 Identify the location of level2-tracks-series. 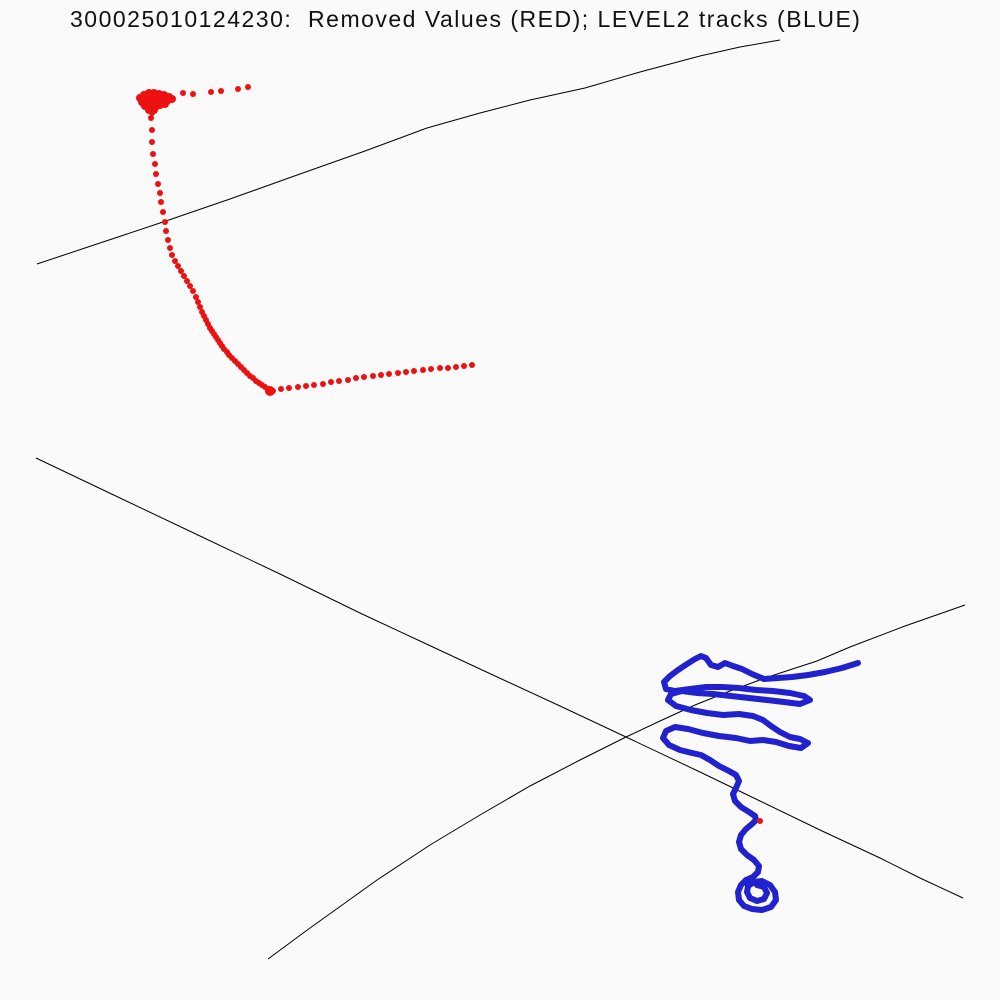
(760, 783).